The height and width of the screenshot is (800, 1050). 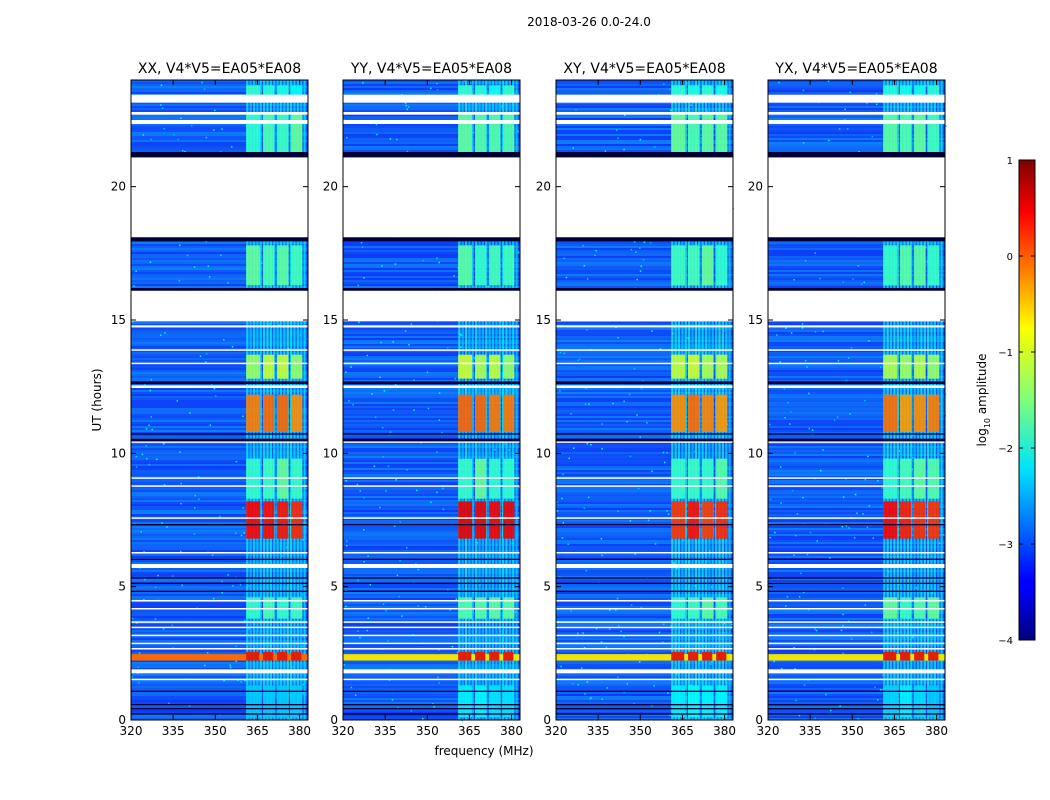 I want to click on rfi-hotspot, so click(x=508, y=656).